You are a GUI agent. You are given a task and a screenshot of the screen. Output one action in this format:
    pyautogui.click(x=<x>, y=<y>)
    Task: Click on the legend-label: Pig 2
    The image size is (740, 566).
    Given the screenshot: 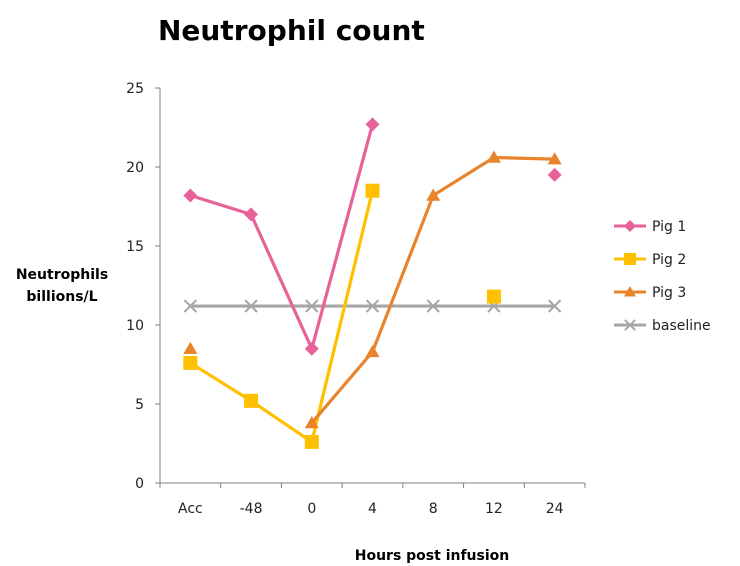 What is the action you would take?
    pyautogui.click(x=669, y=260)
    